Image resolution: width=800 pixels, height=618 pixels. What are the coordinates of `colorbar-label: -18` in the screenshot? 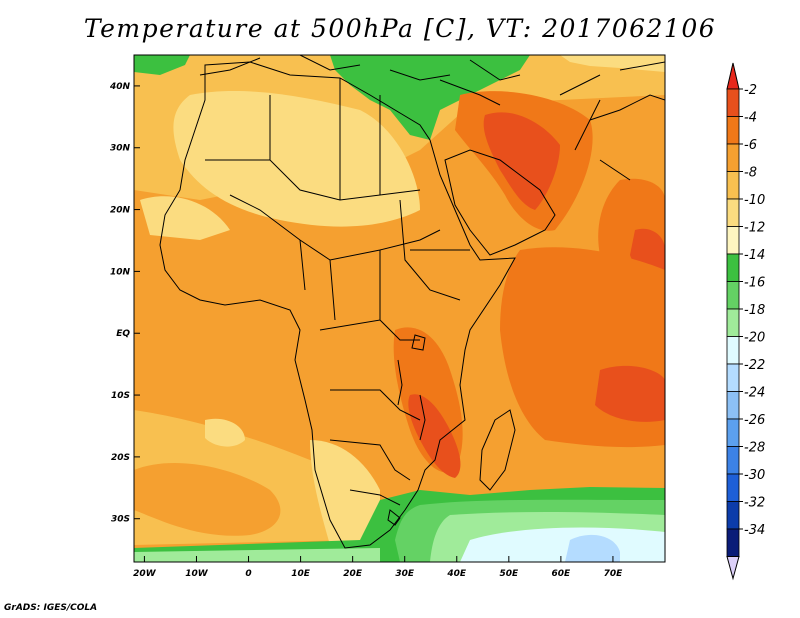 It's located at (754, 310).